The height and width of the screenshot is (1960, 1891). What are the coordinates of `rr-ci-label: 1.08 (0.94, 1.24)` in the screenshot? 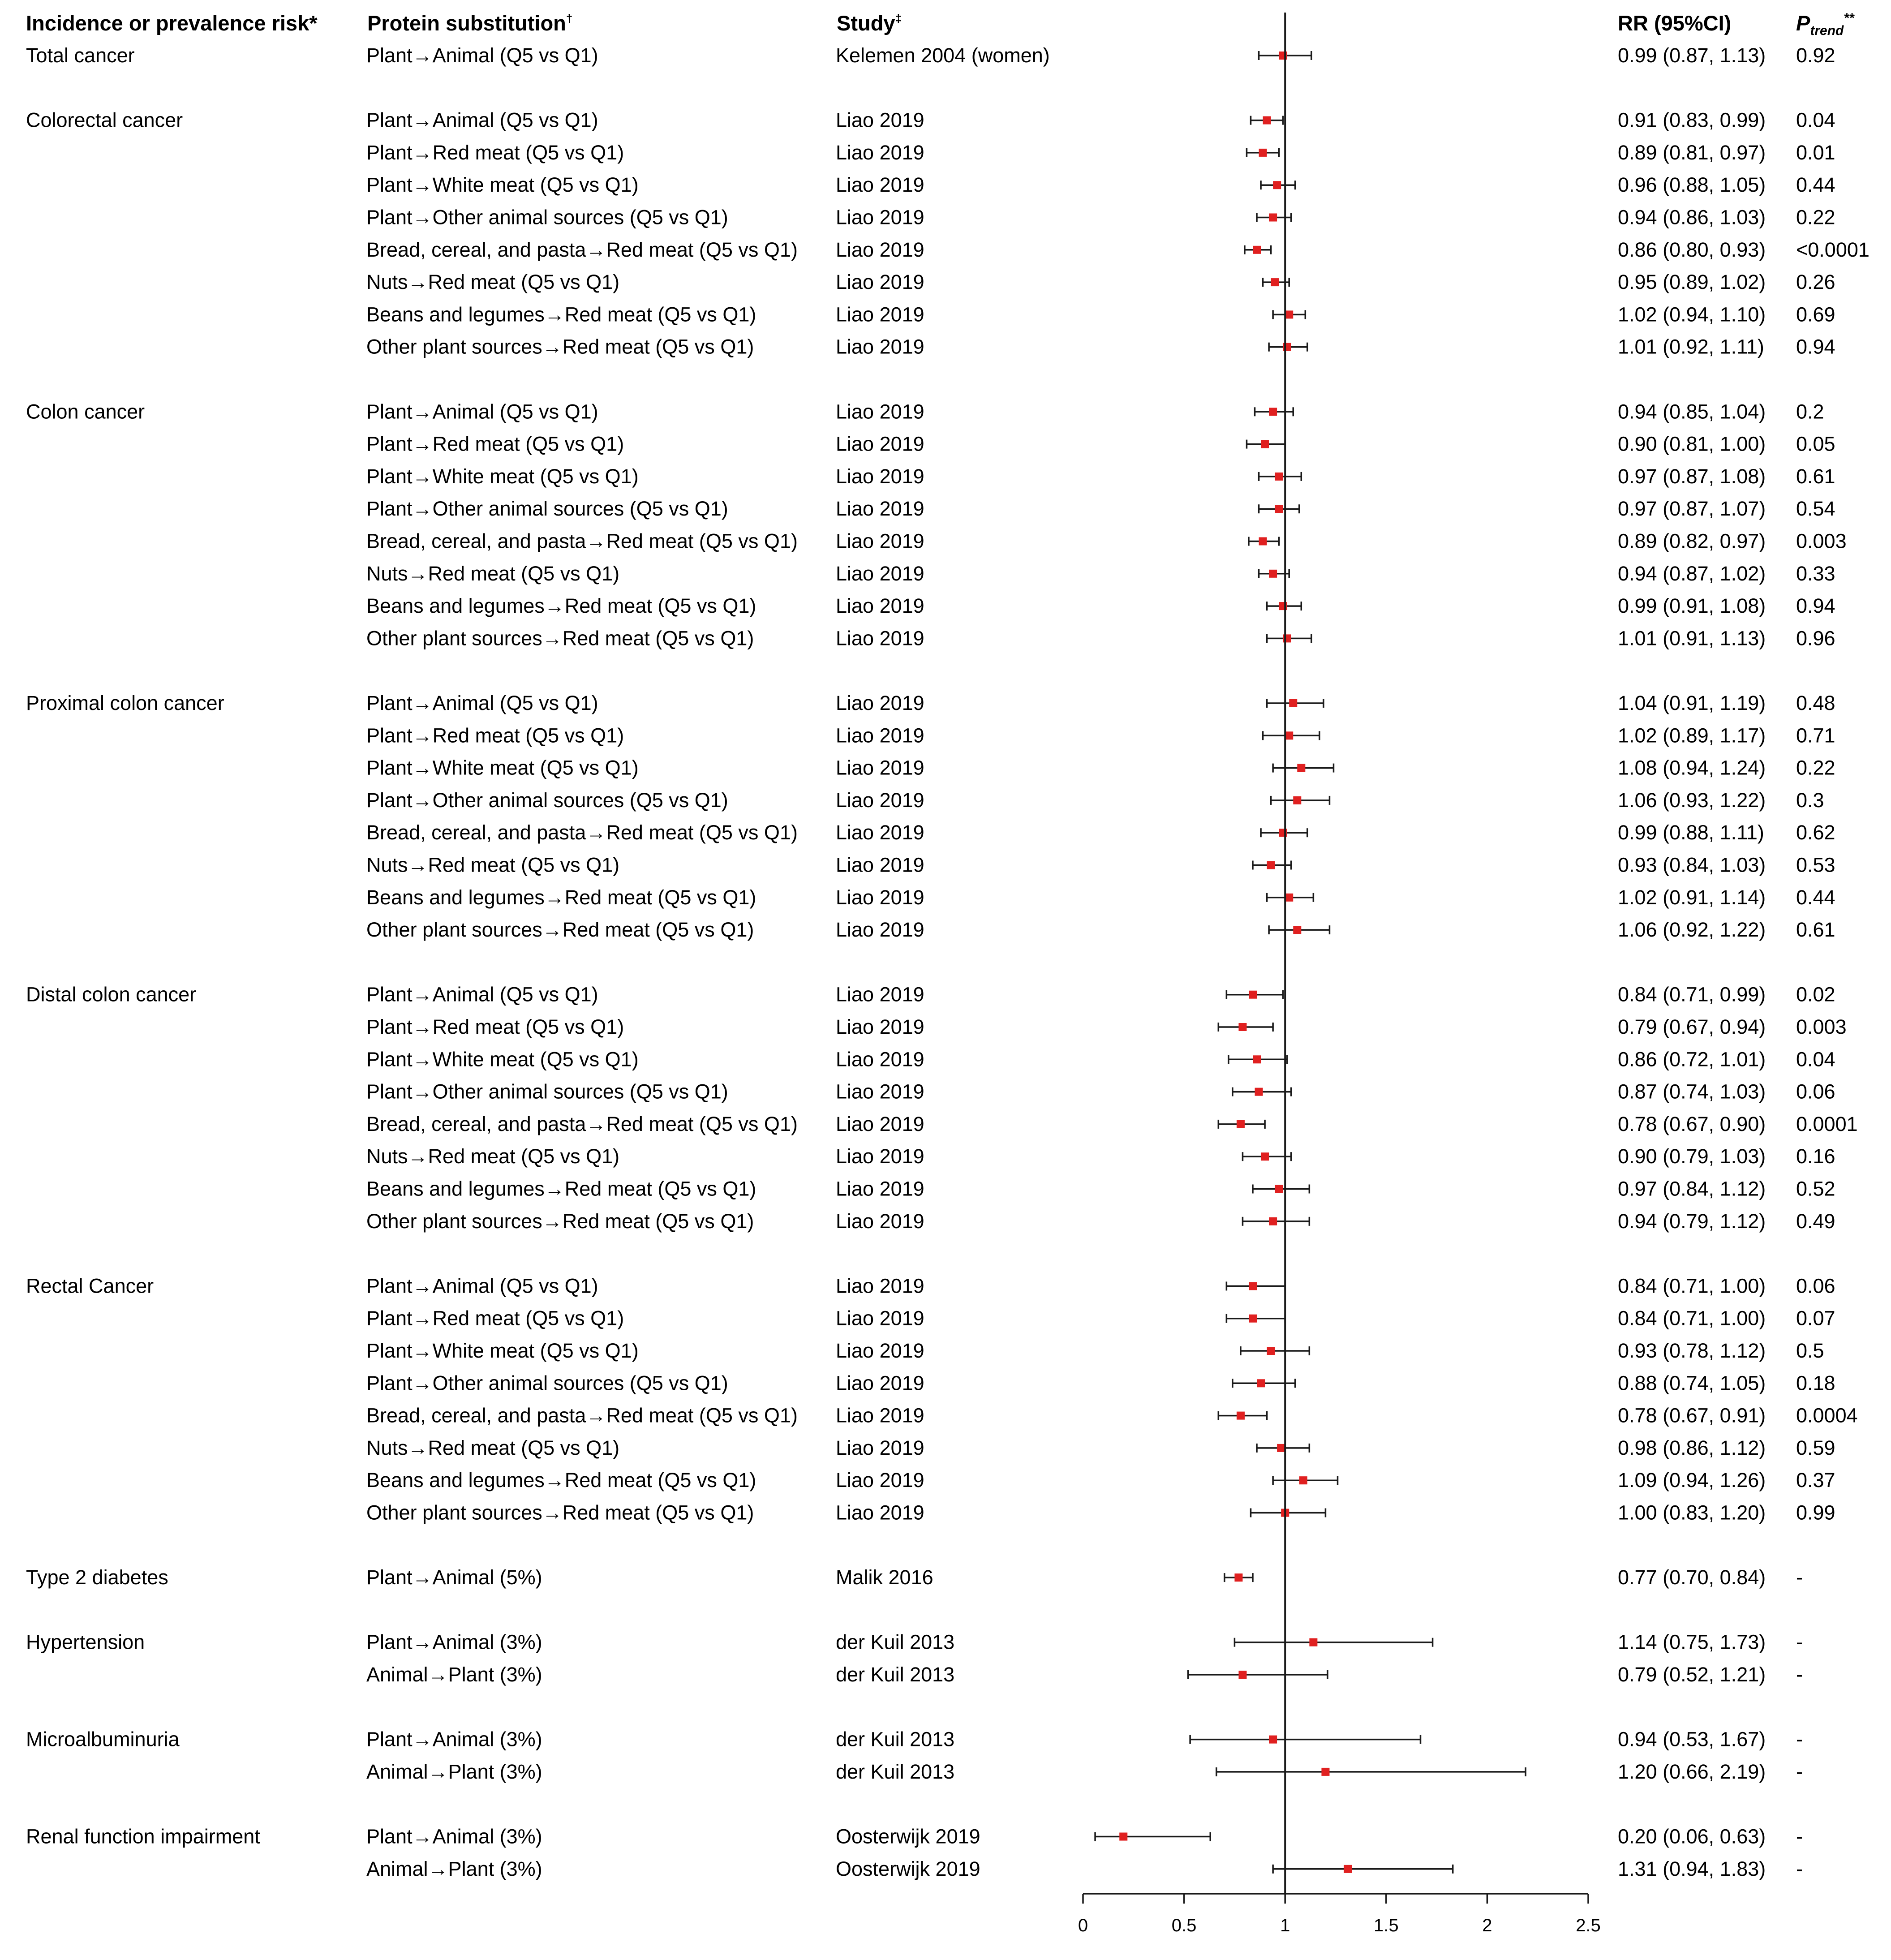 It's located at (1692, 767).